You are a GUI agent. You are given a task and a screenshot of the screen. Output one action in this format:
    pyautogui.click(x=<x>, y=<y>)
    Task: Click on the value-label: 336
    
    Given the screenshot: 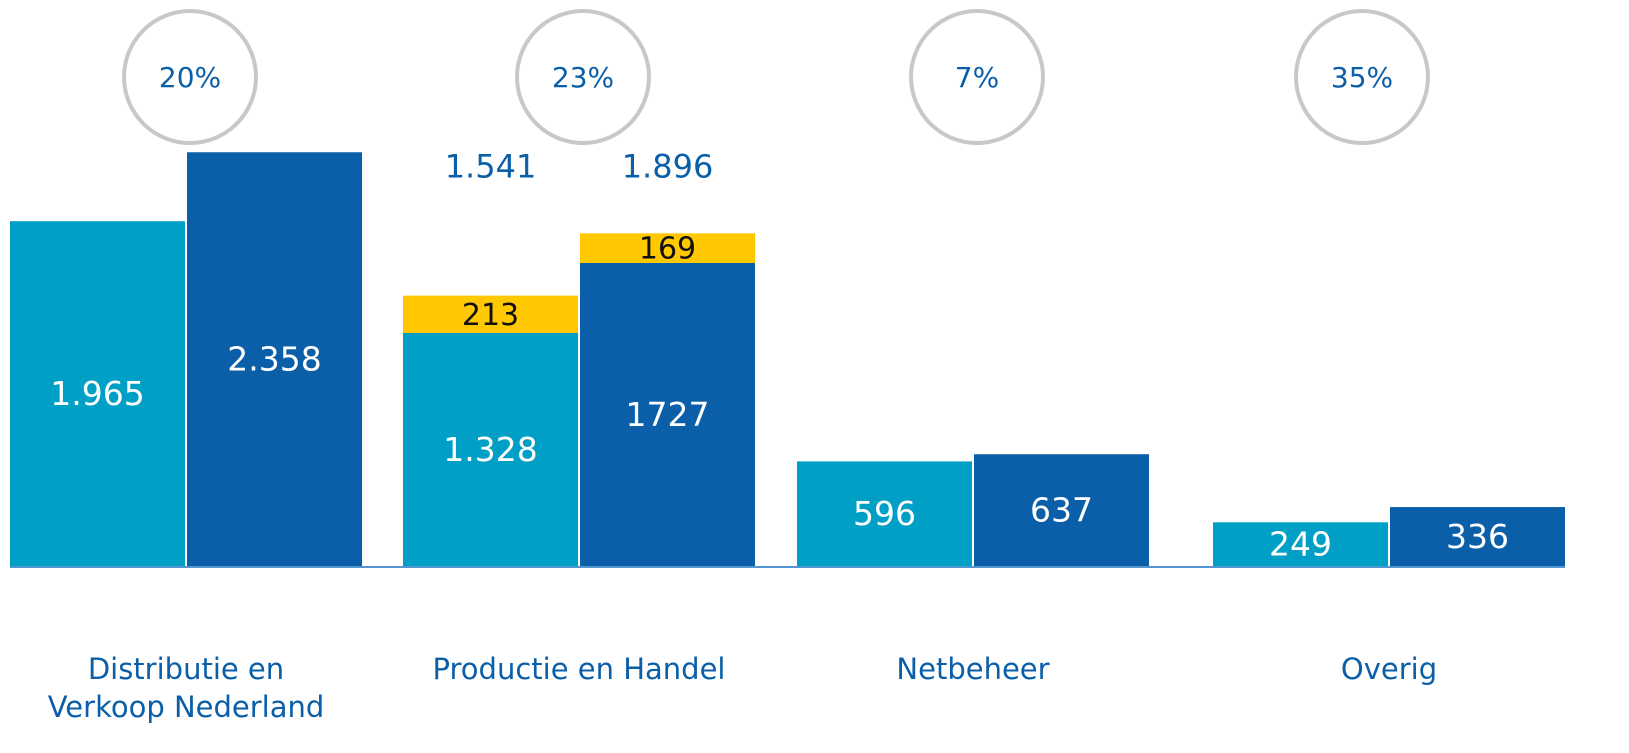 What is the action you would take?
    pyautogui.click(x=1477, y=536)
    